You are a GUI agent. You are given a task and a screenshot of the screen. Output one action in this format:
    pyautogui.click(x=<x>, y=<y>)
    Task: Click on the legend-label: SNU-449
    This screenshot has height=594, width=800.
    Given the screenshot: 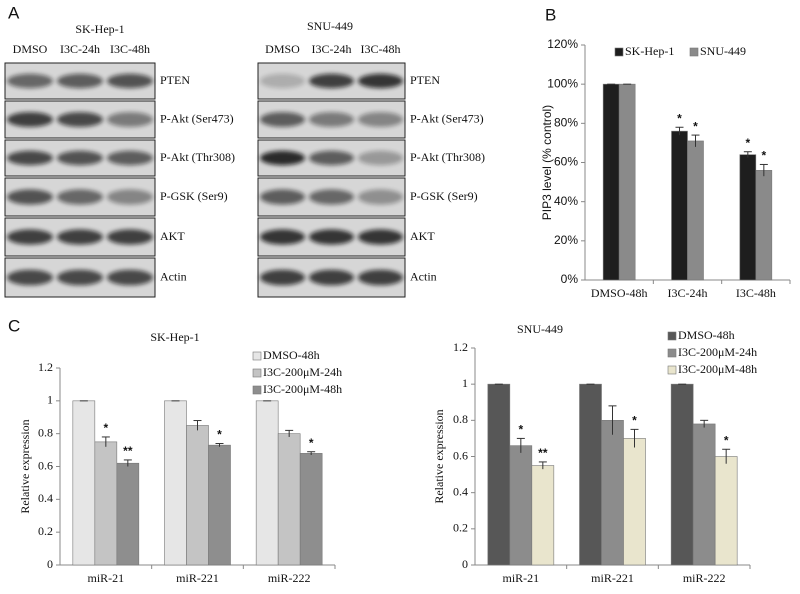 What is the action you would take?
    pyautogui.click(x=723, y=51)
    